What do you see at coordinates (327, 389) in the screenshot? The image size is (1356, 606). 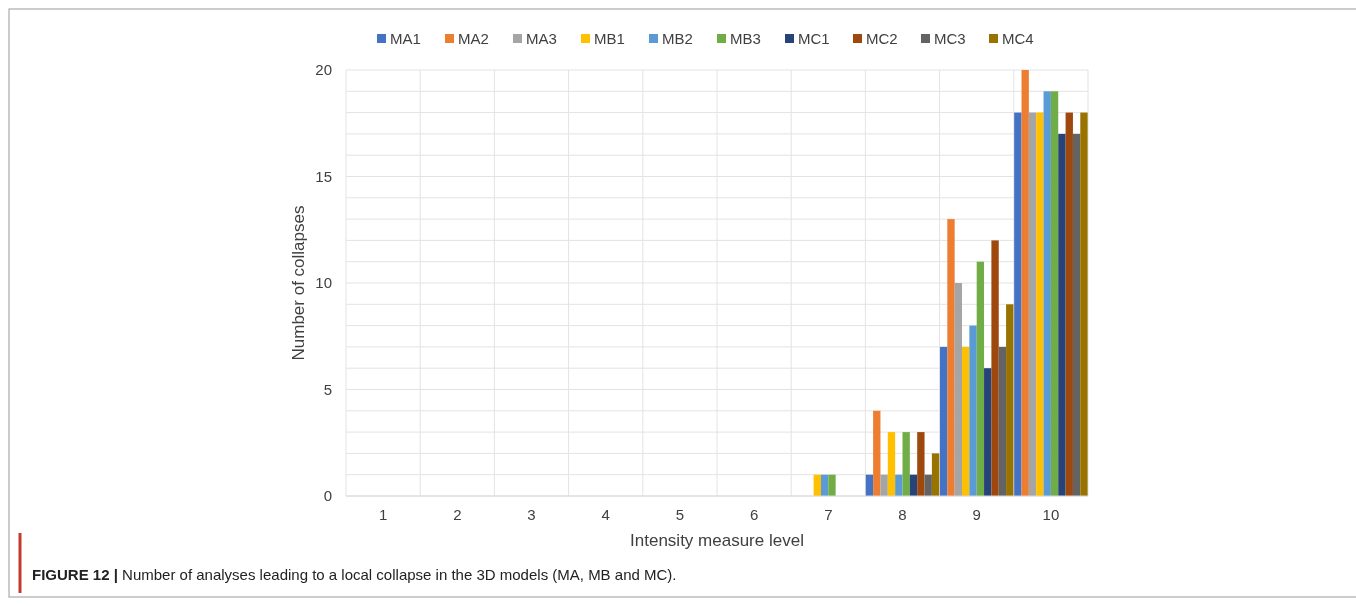 I see `y-tick-label: 5` at bounding box center [327, 389].